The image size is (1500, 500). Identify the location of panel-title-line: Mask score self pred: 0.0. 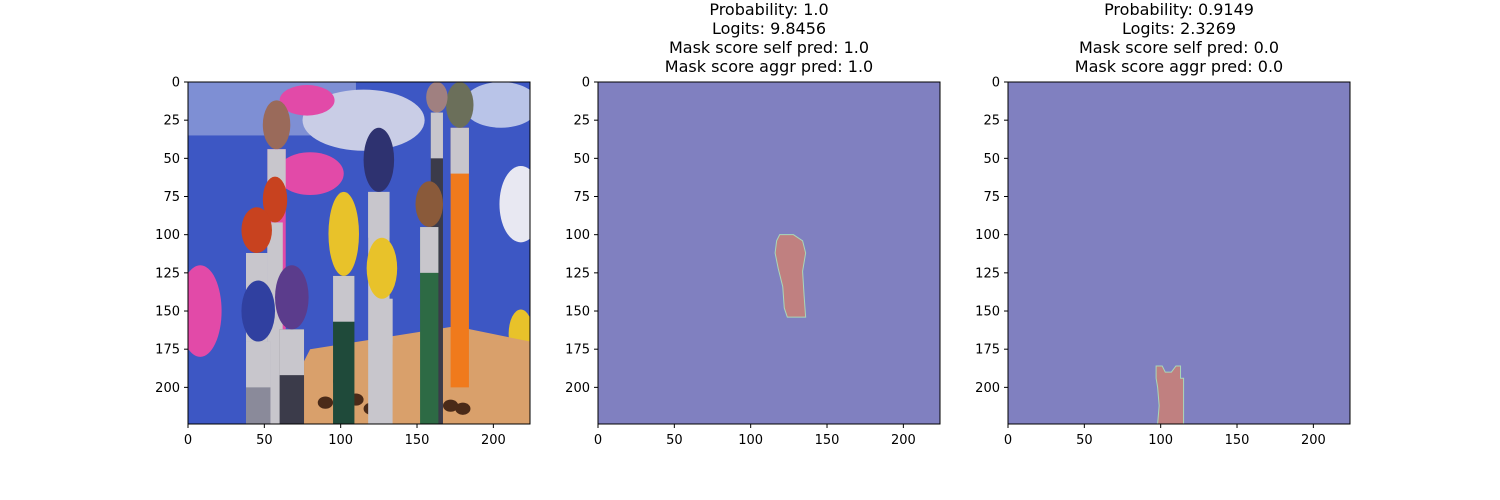
(1179, 47).